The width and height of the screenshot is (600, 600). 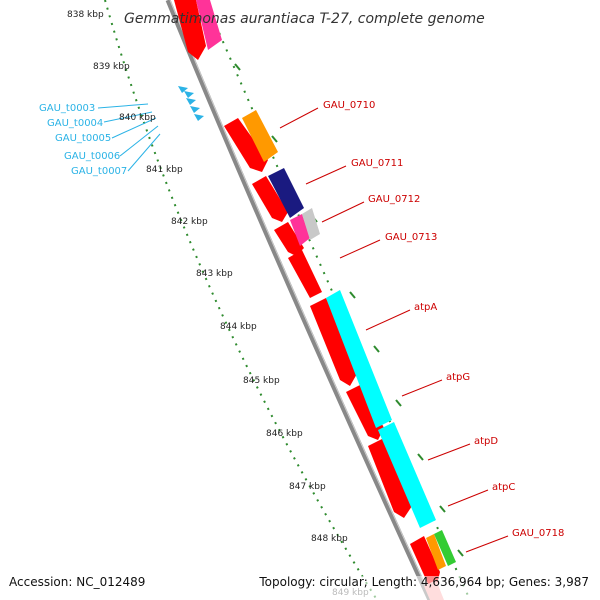 What do you see at coordinates (503, 487) in the screenshot?
I see `gene-label: atpC` at bounding box center [503, 487].